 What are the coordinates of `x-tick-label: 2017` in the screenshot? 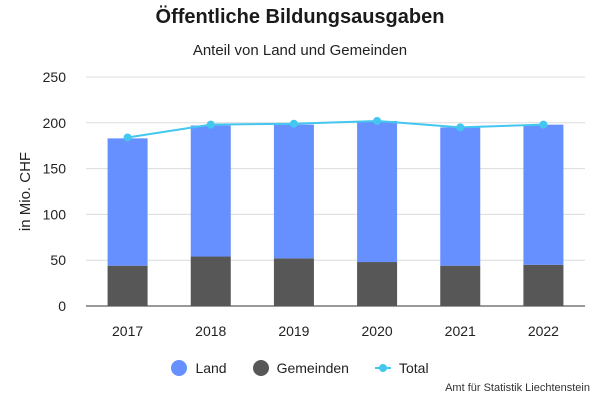 It's located at (127, 331).